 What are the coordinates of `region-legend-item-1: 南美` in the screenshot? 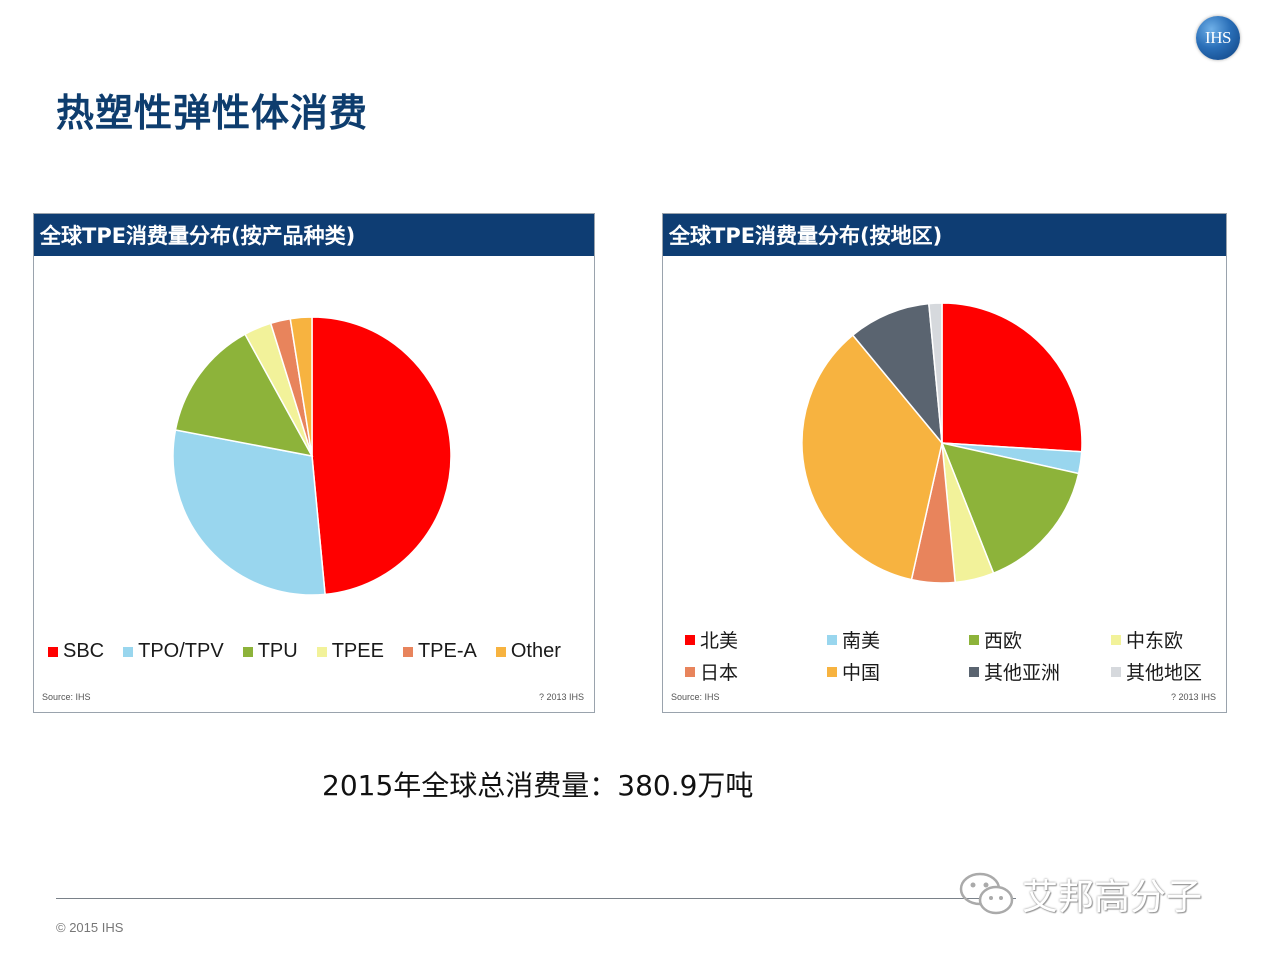 It's located at (898, 639).